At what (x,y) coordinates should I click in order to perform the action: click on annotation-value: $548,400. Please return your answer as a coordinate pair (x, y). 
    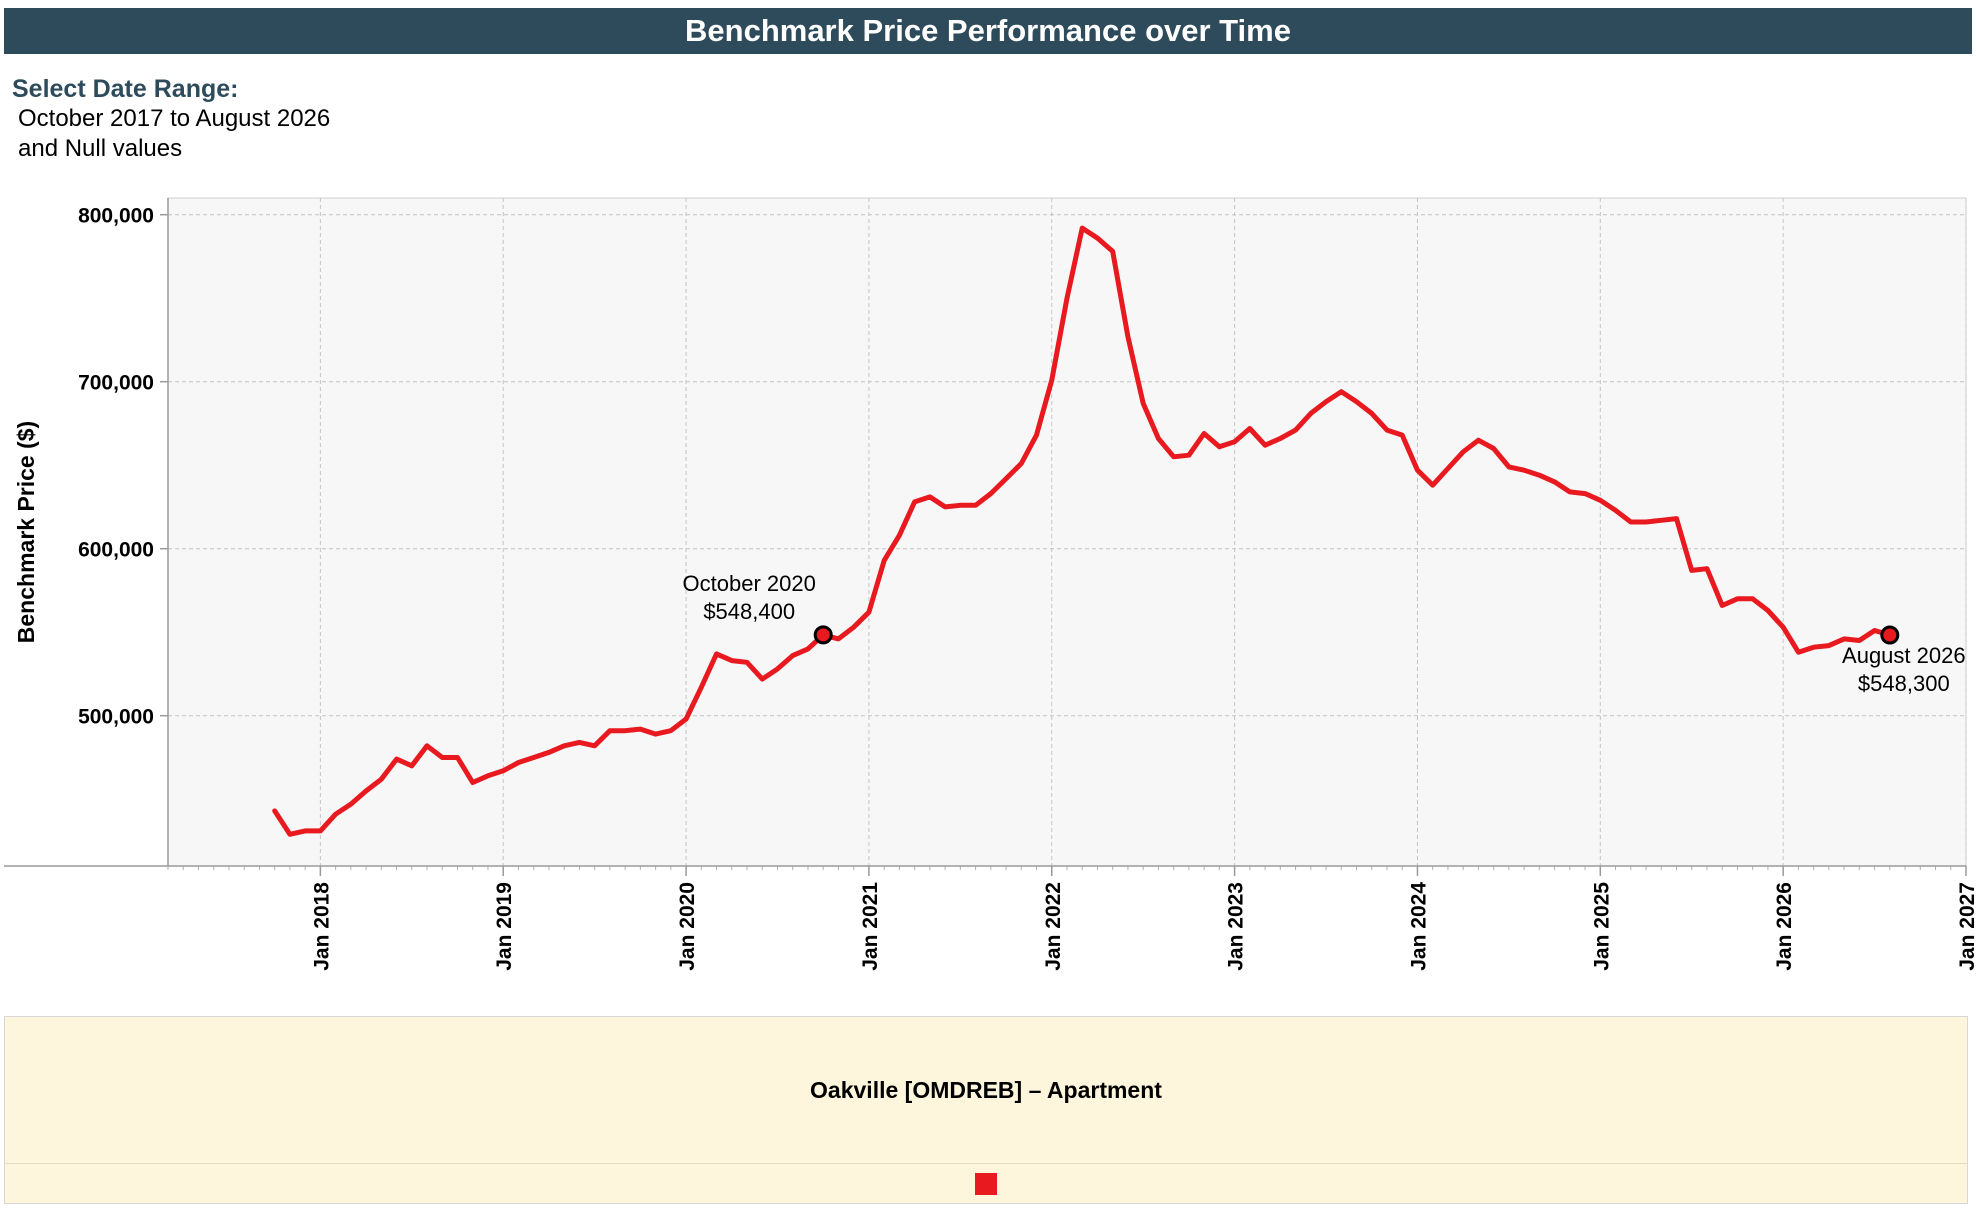
    Looking at the image, I should click on (749, 611).